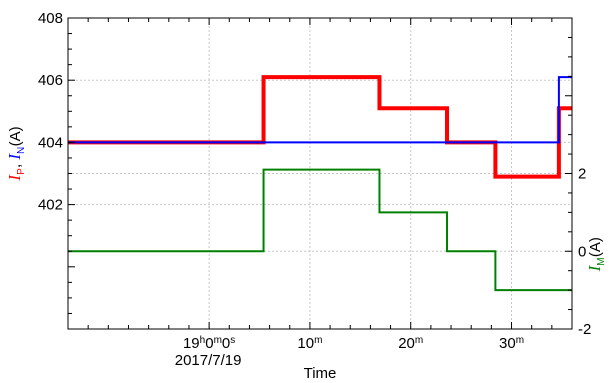 Image resolution: width=611 pixels, height=383 pixels. What do you see at coordinates (50, 205) in the screenshot?
I see `y-left-tick-label: 402` at bounding box center [50, 205].